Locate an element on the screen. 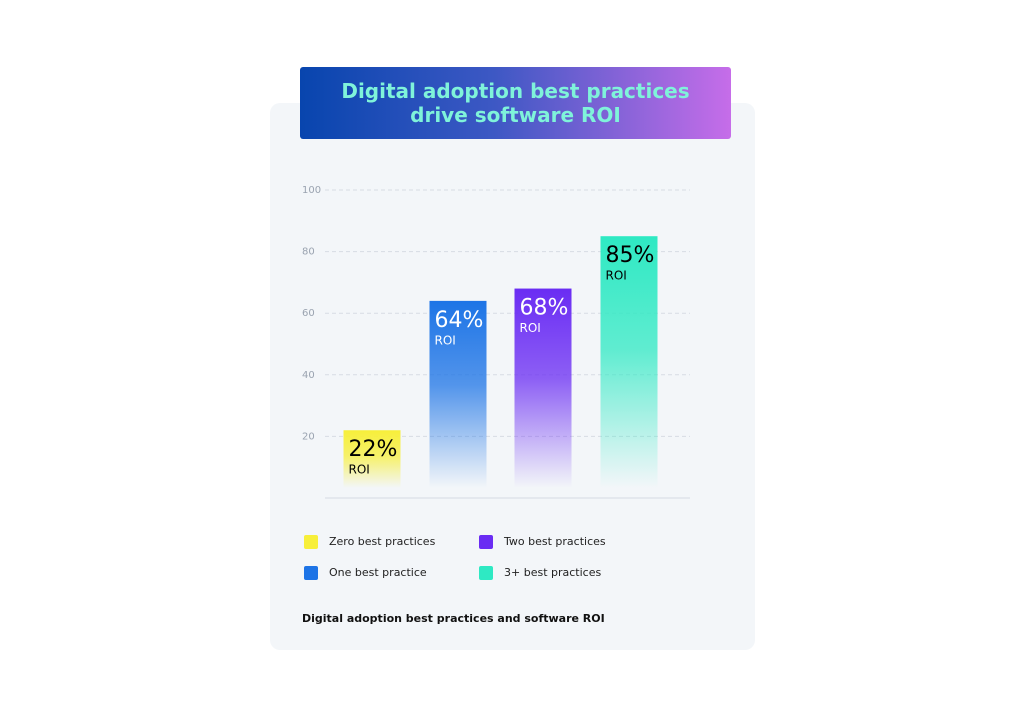  value-label: 85% is located at coordinates (630, 255).